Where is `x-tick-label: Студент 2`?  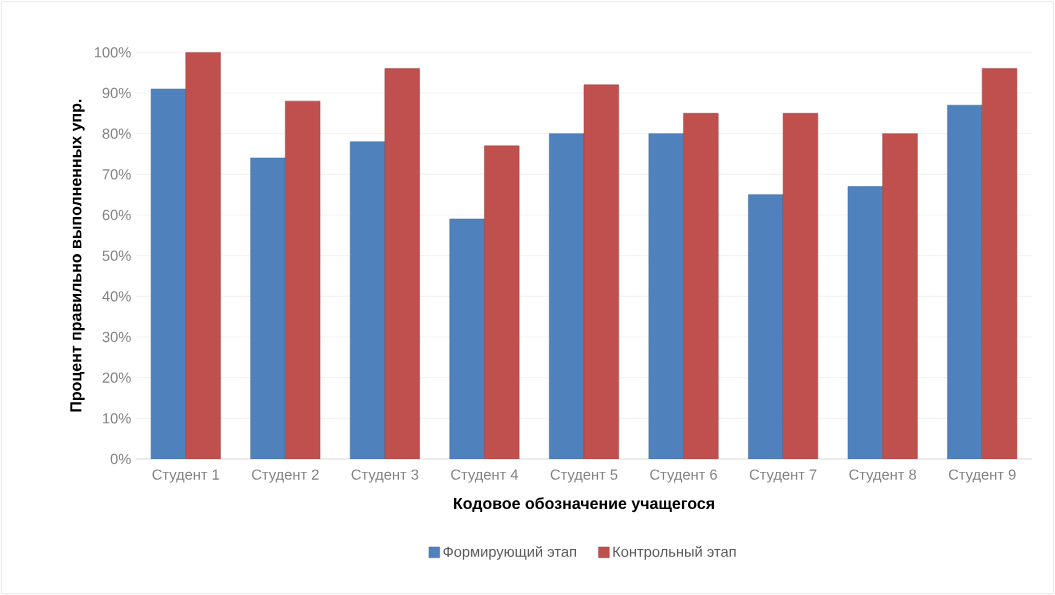
x-tick-label: Студент 2 is located at coordinates (285, 476).